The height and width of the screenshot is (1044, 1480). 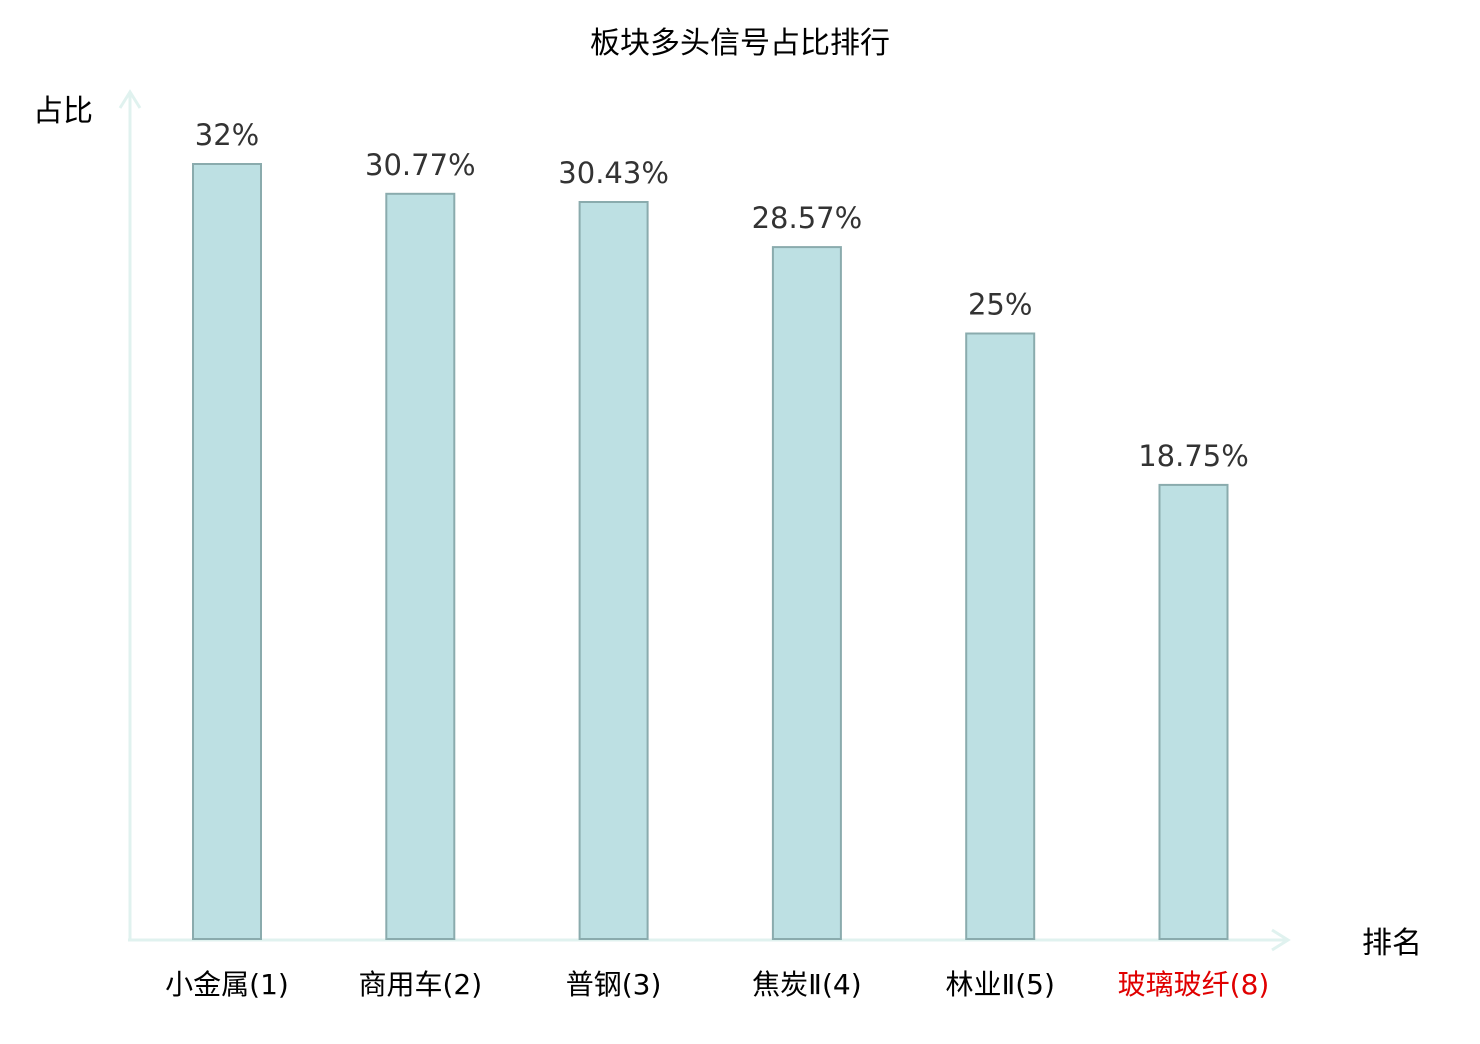 What do you see at coordinates (63, 111) in the screenshot?
I see `y-axis-label: 占比` at bounding box center [63, 111].